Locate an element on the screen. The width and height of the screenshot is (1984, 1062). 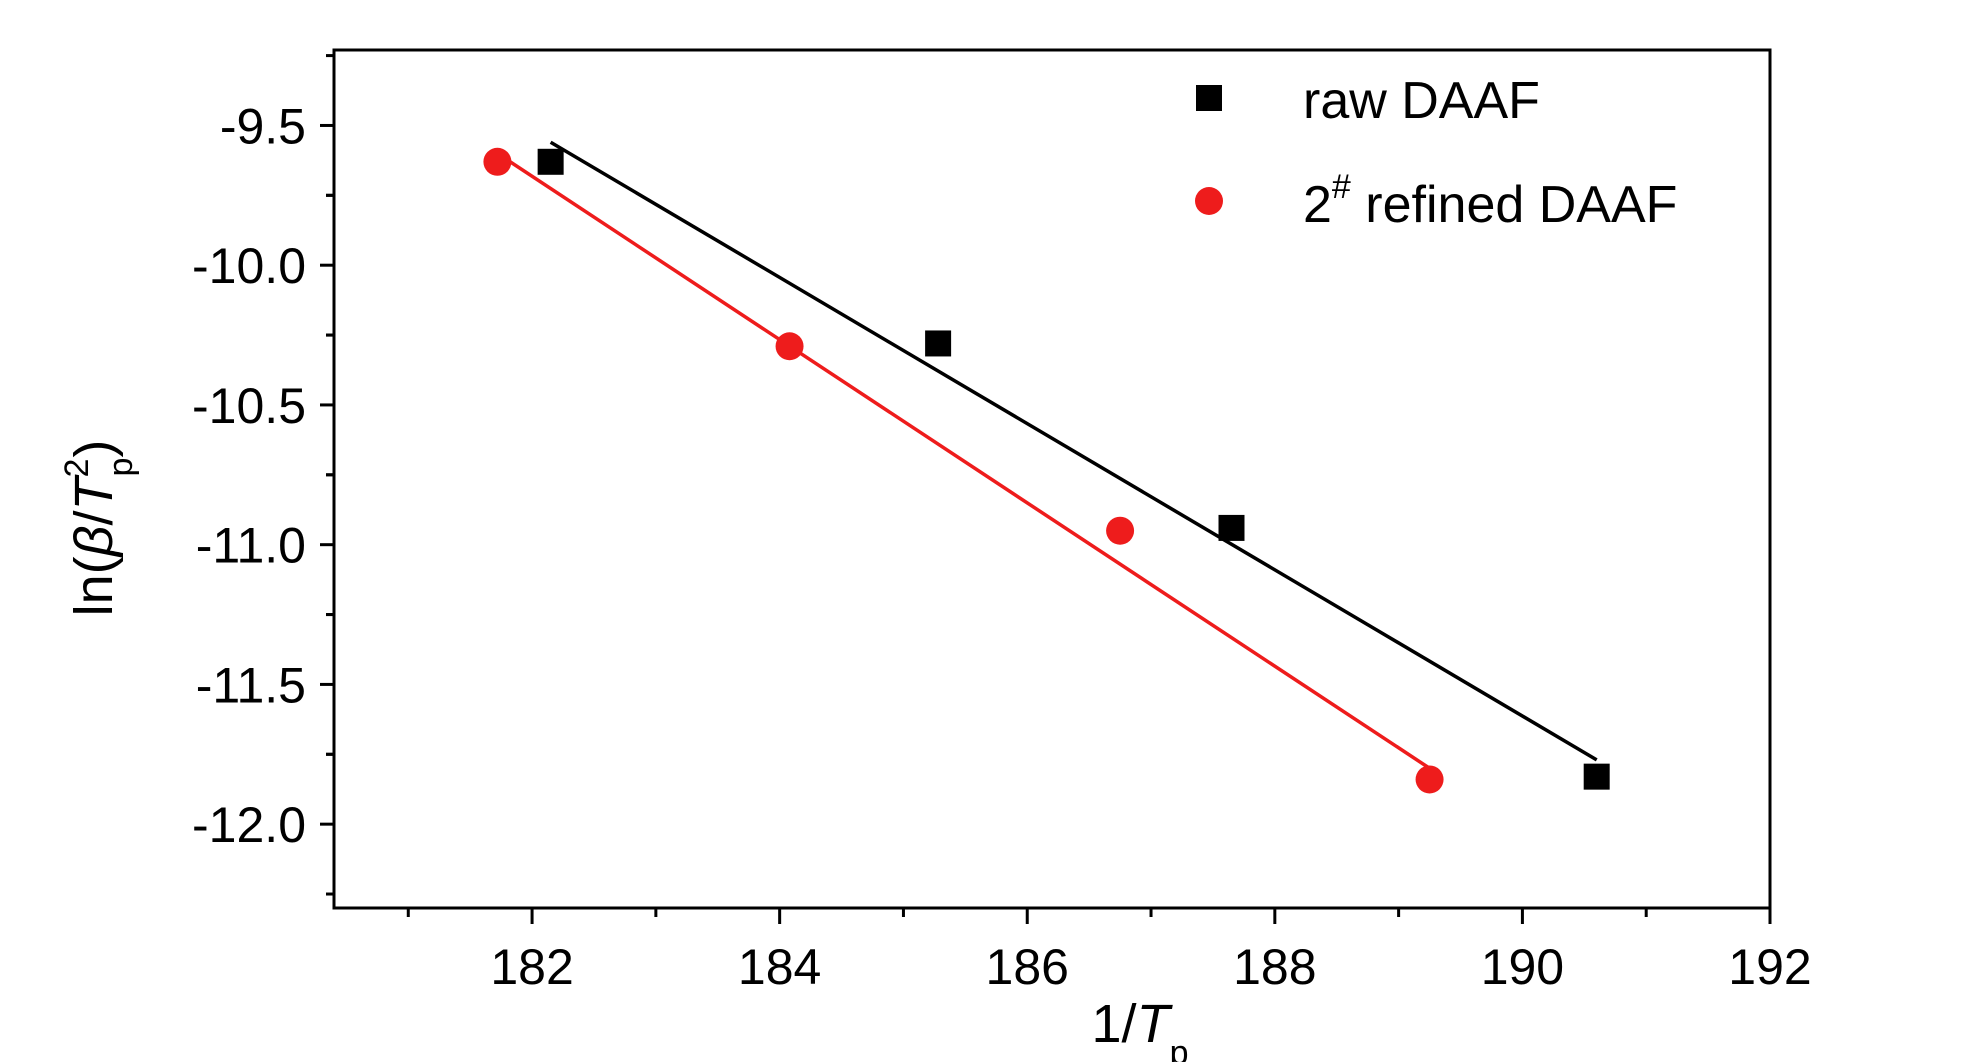
x-tick-label: 184 is located at coordinates (779, 967).